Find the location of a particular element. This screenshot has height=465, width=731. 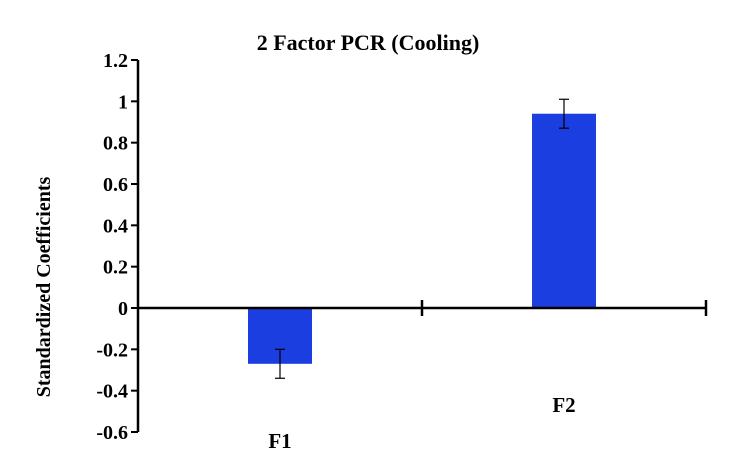

chart-title: 2 Factor PCR (Cooling) is located at coordinates (368, 42).